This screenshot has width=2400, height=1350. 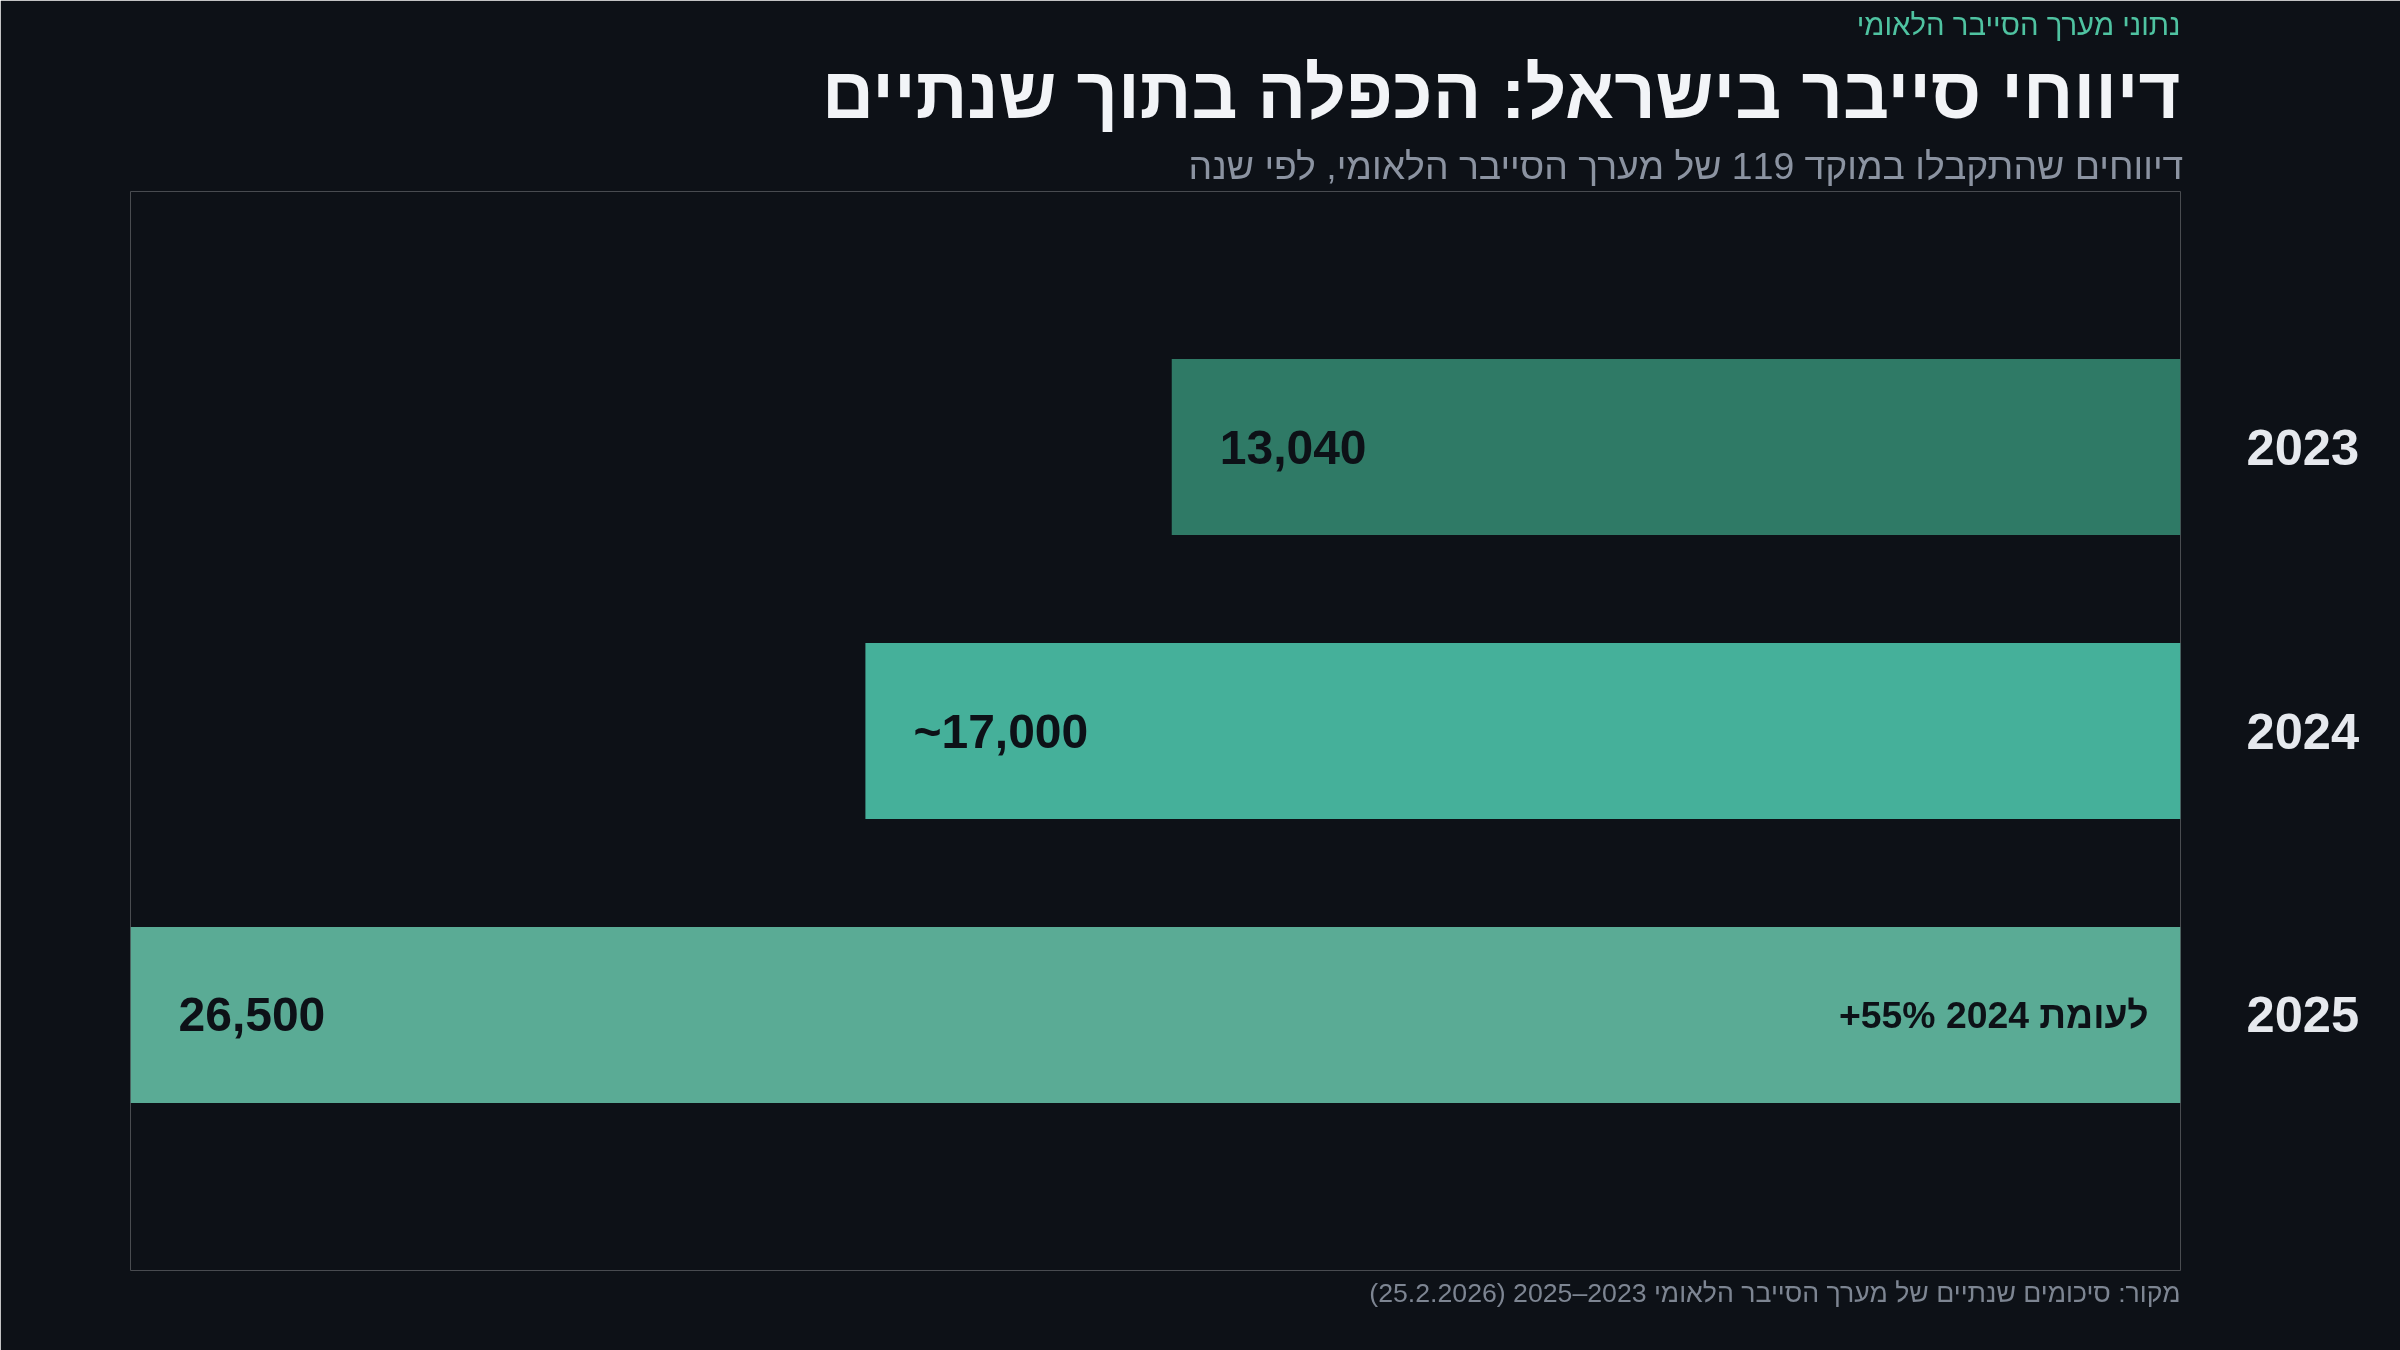 I want to click on y-tick-label: 2023, so click(x=2303, y=447).